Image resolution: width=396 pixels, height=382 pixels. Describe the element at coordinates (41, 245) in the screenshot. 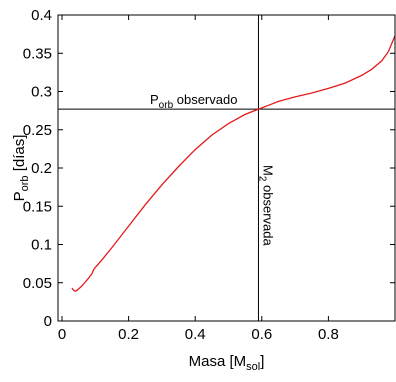

I see `y-tick-label: 0.1` at that location.